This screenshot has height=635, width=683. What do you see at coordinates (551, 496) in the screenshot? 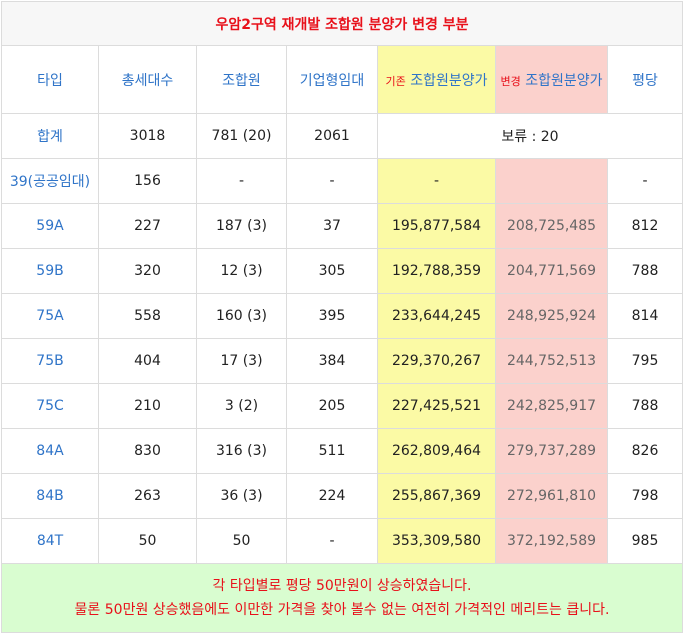
I see `changed-price-cell: 272,961,810` at bounding box center [551, 496].